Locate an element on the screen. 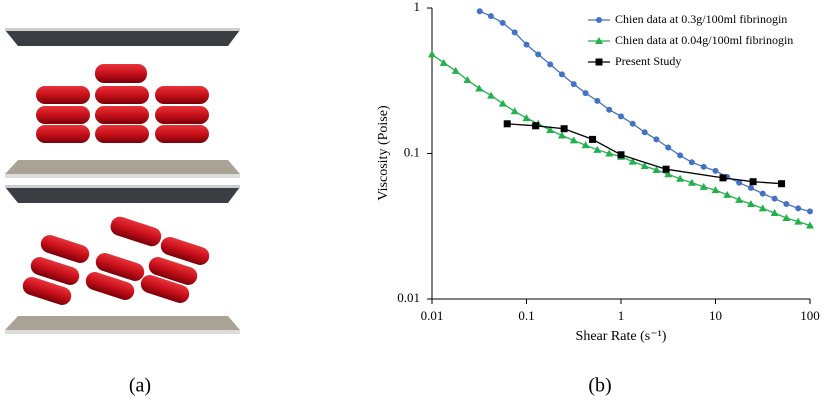  legend-label: Present Study is located at coordinates (648, 61).